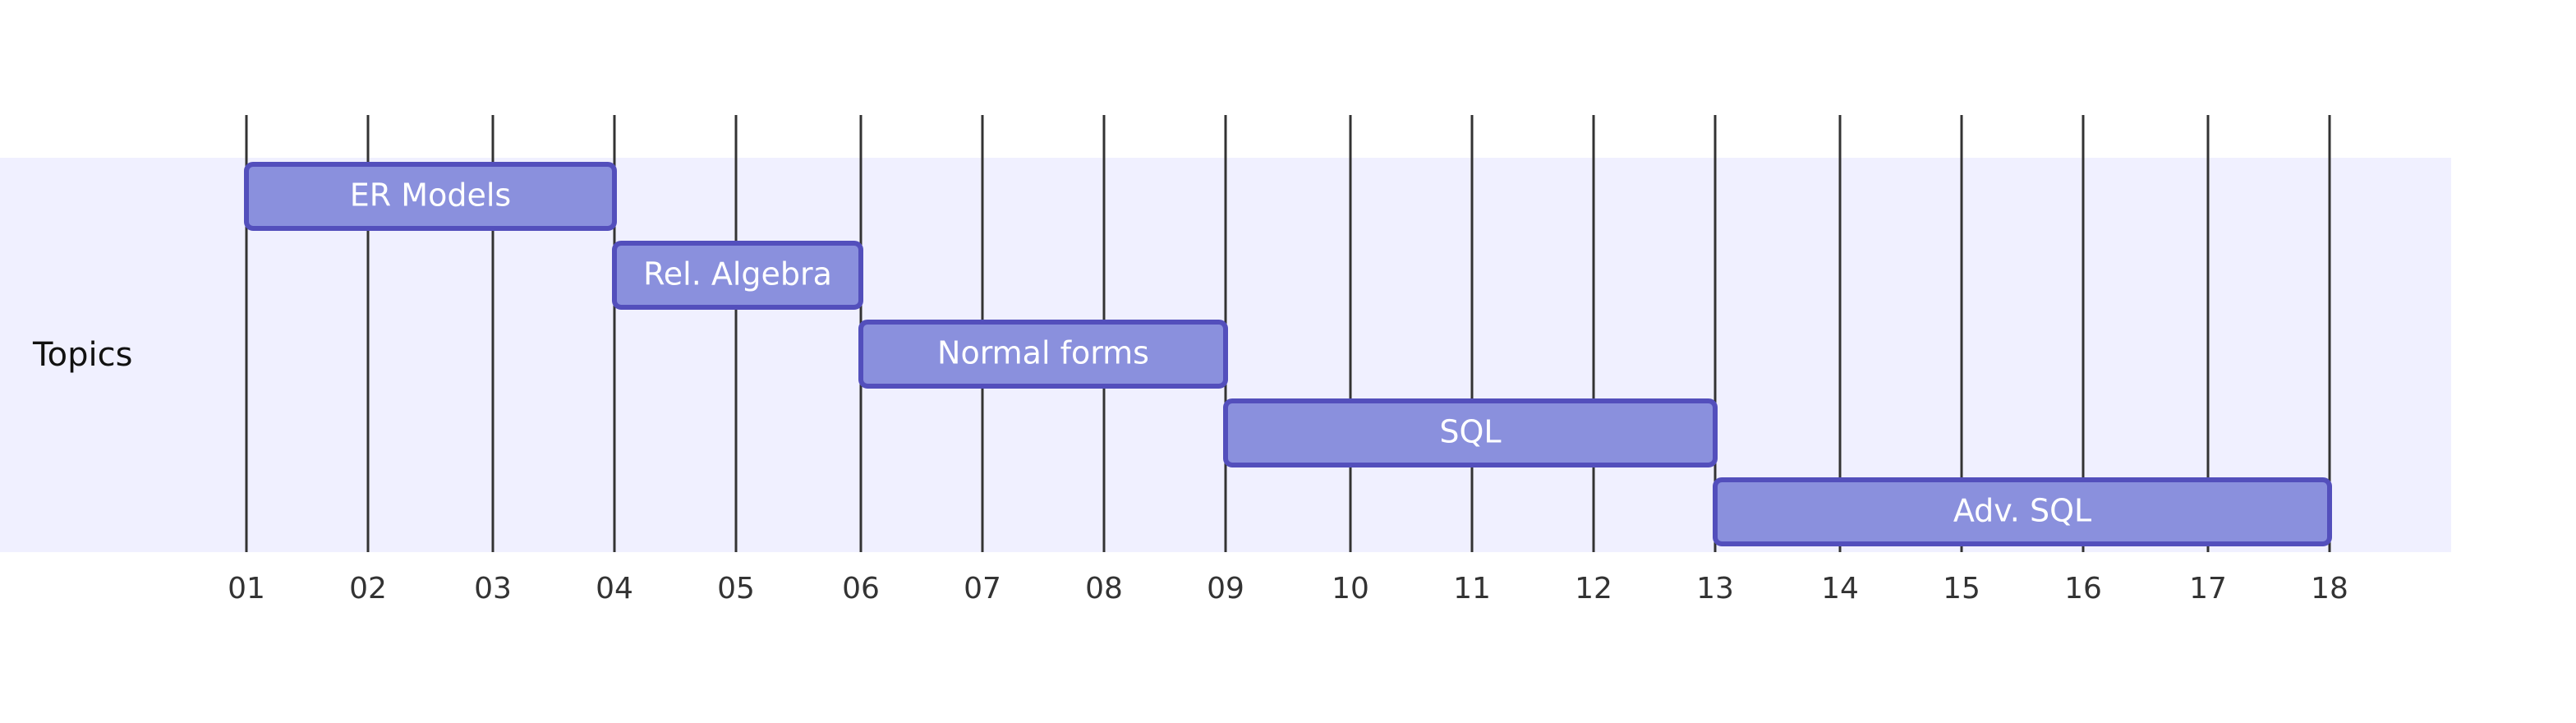  Describe the element at coordinates (2329, 589) in the screenshot. I see `x-tick-label: 18` at that location.